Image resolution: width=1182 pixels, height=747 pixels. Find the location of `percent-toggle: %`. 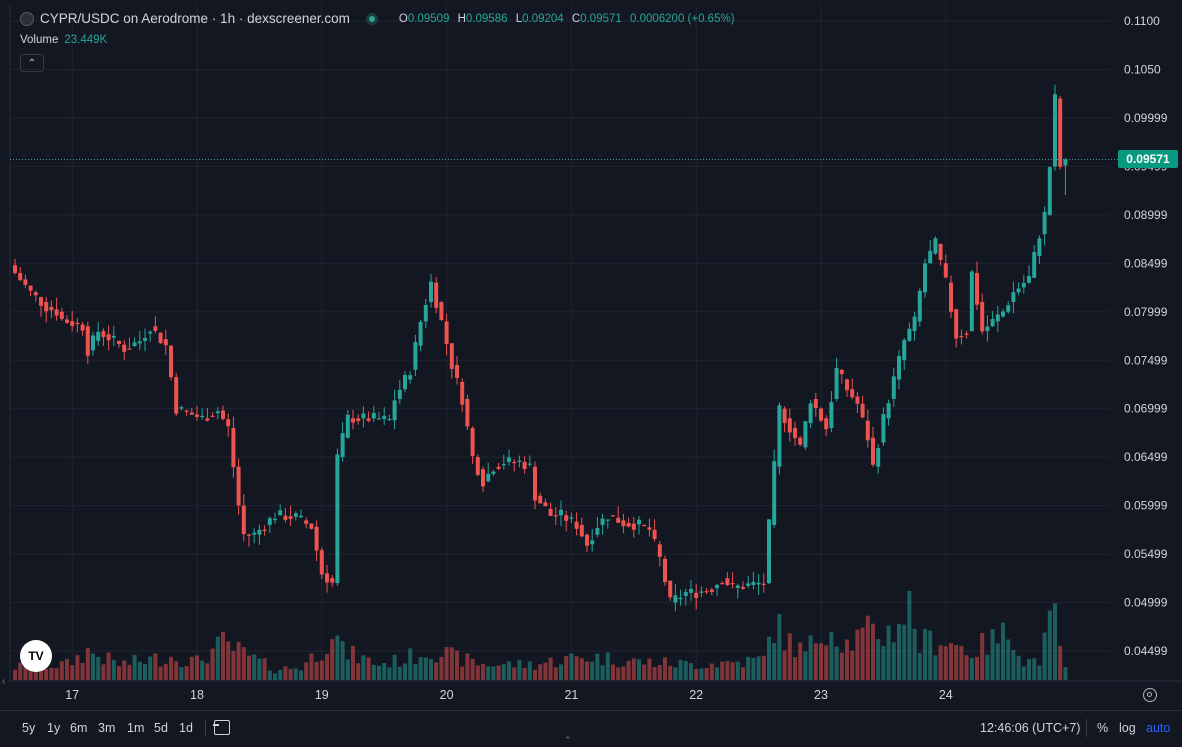

percent-toggle: % is located at coordinates (1103, 728).